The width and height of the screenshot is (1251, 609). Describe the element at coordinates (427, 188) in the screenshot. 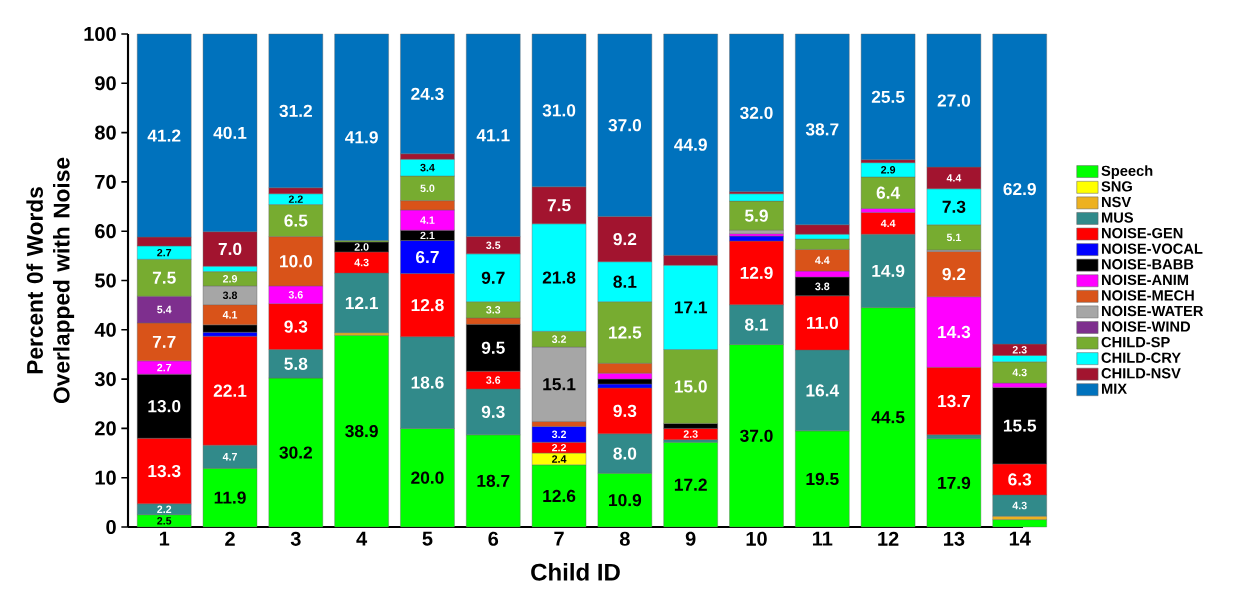

I see `data-label: 5.0` at that location.